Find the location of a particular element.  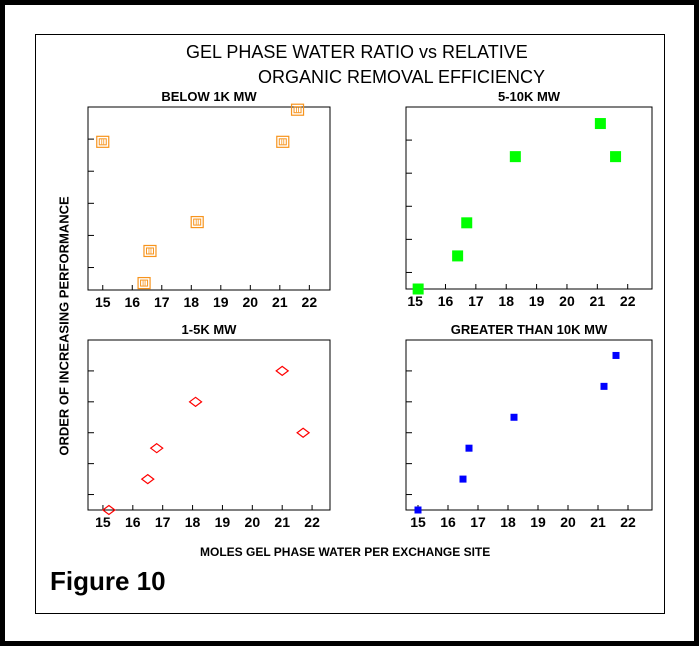

chart-title: BELOW 1K MW is located at coordinates (209, 96).